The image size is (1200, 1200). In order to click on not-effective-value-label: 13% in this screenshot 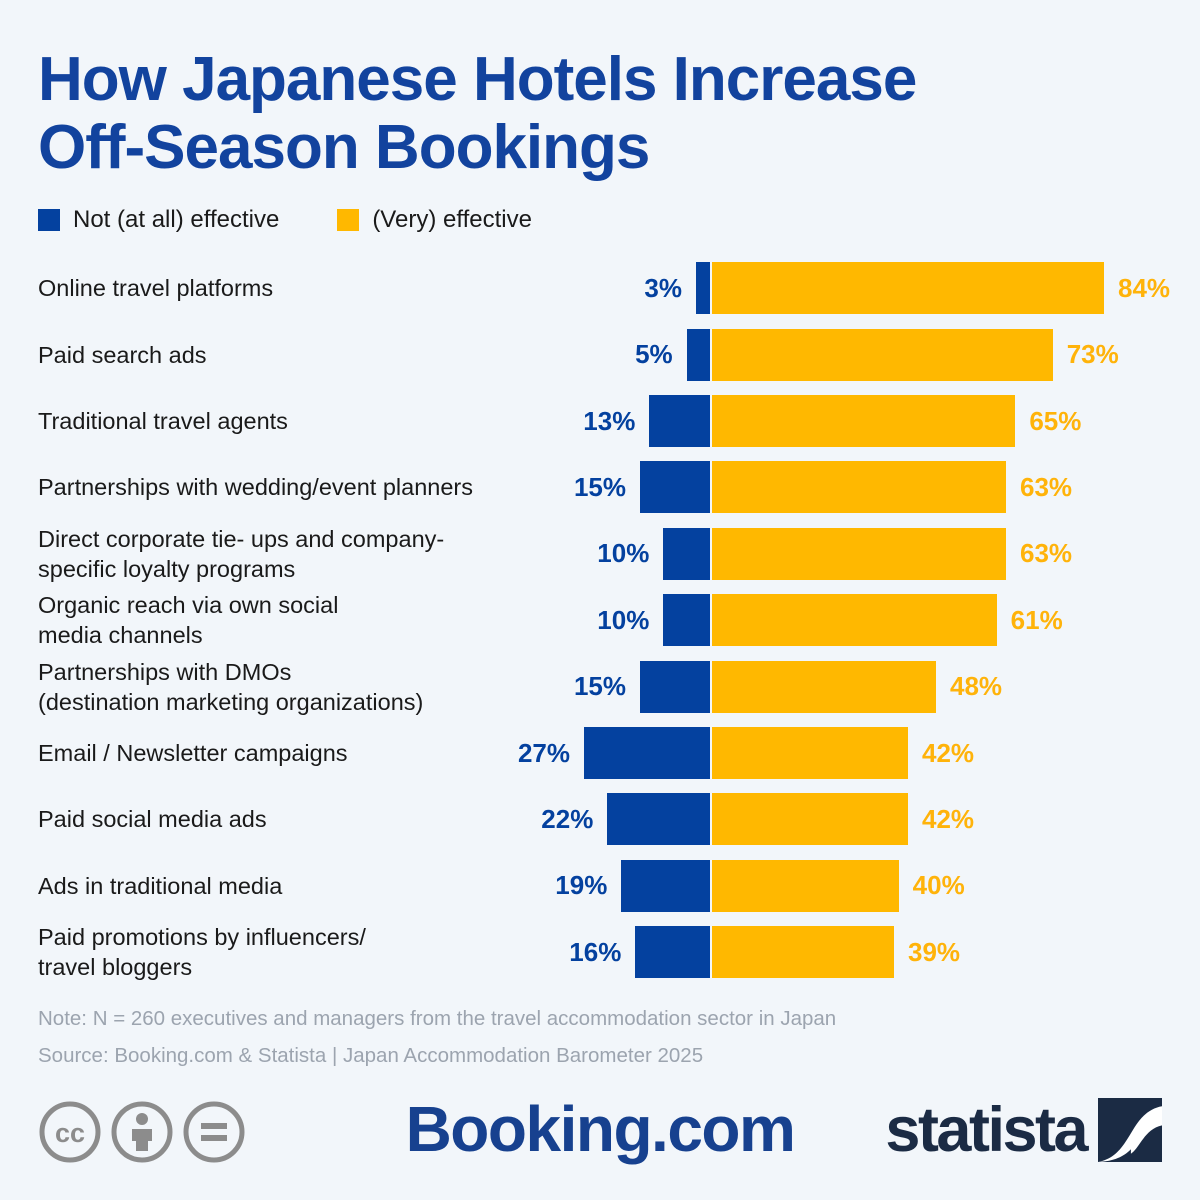, I will do `click(609, 420)`.